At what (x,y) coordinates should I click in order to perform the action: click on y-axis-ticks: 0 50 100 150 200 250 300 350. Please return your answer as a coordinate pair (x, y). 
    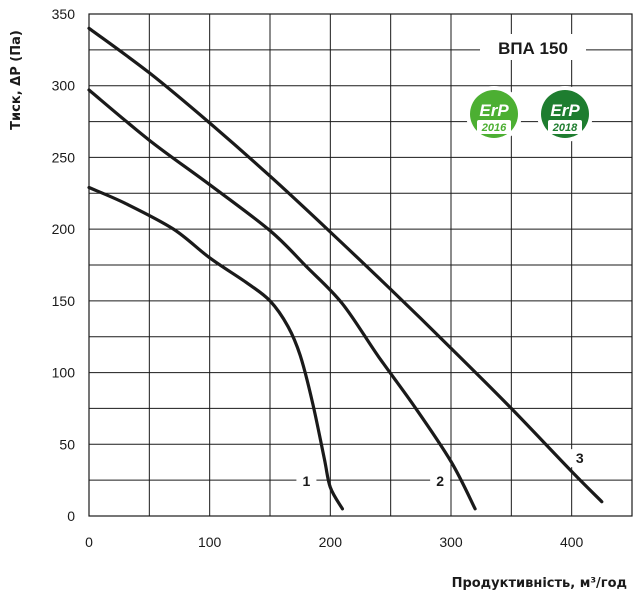
    Looking at the image, I should click on (64, 265).